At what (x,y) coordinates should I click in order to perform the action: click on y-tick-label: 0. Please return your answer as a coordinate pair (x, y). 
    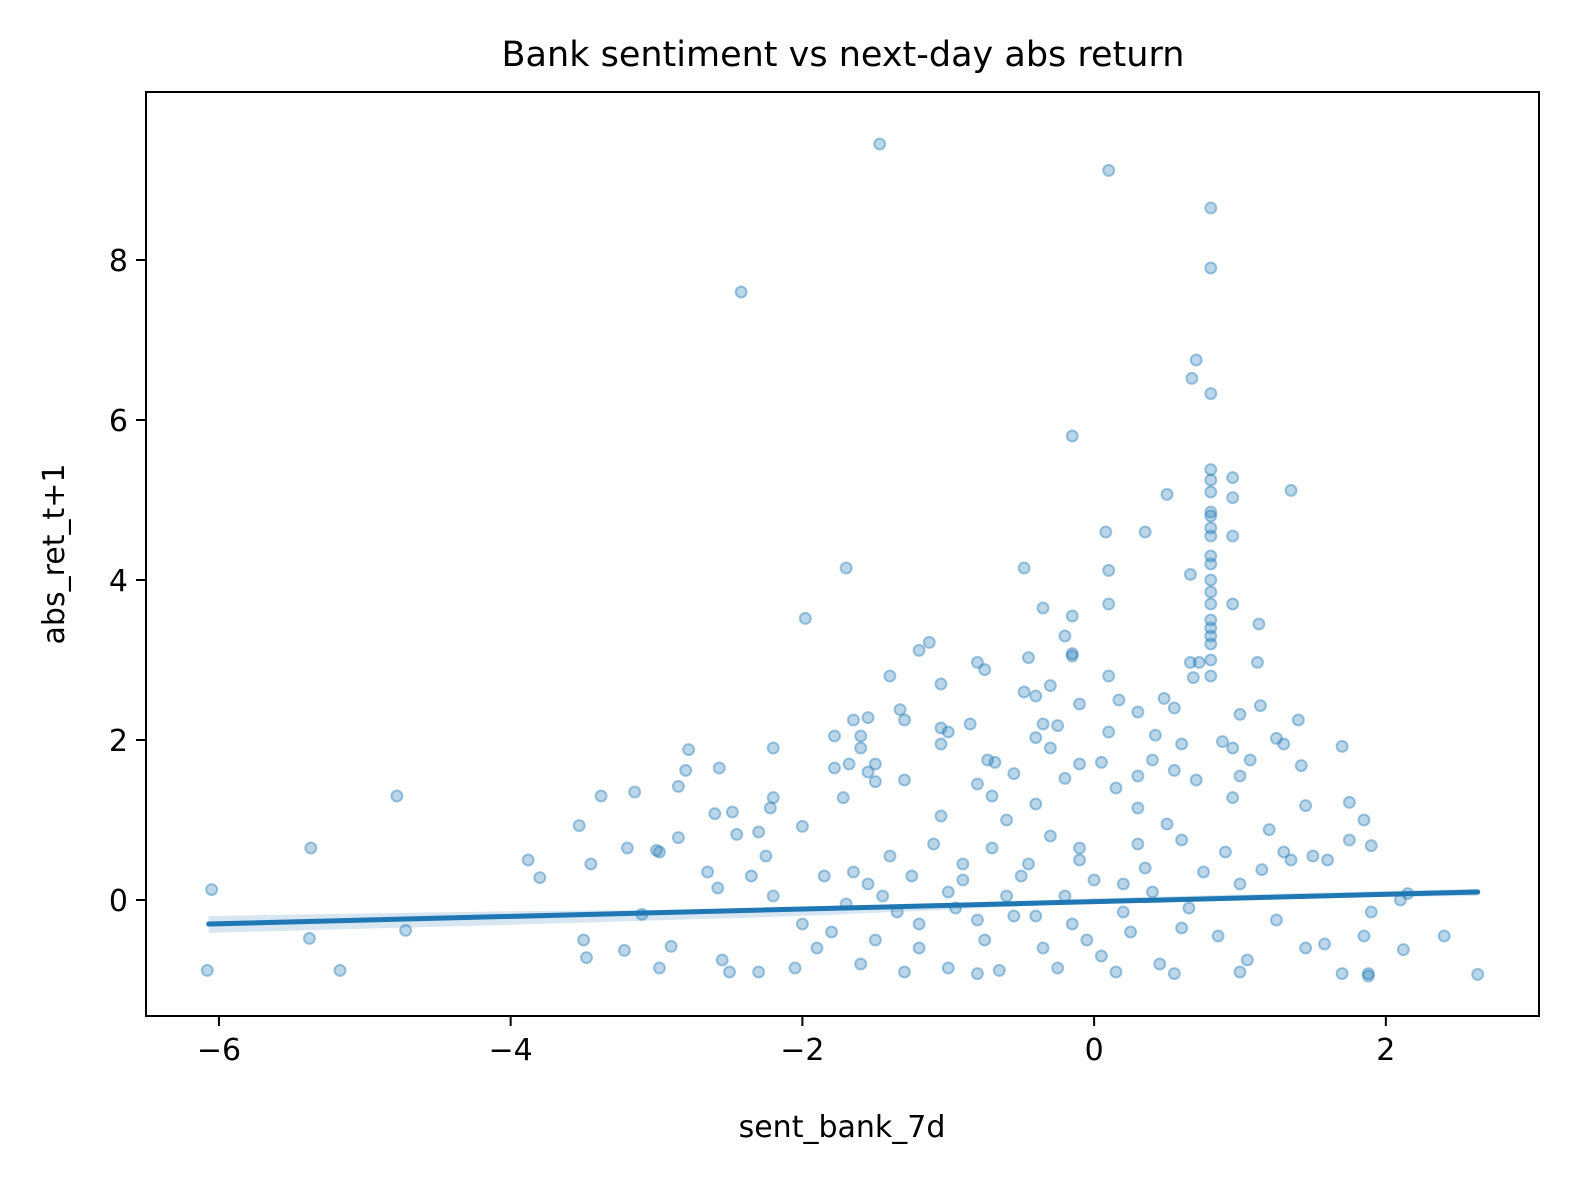
    Looking at the image, I should click on (118, 901).